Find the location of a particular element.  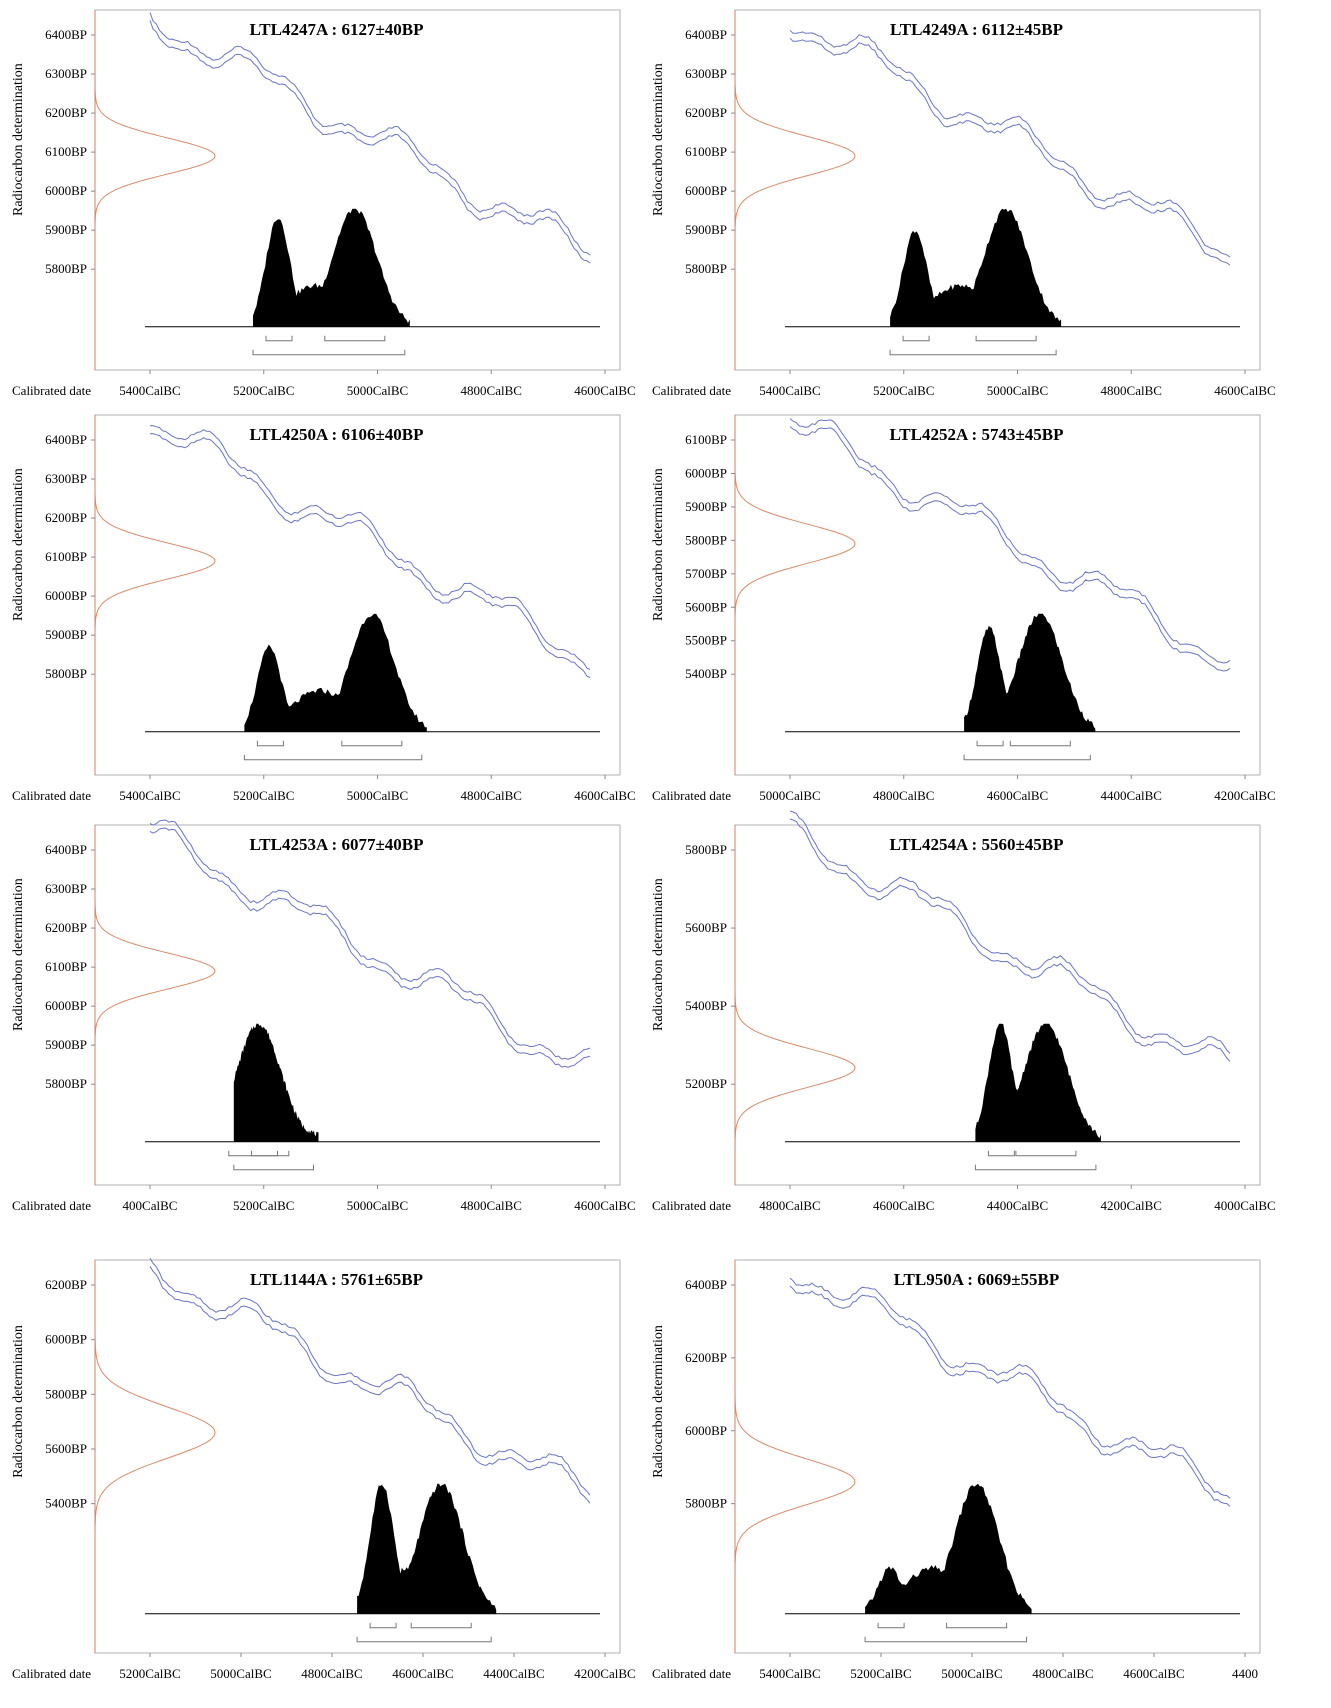

y-tick-label: 6100BP is located at coordinates (66, 556).